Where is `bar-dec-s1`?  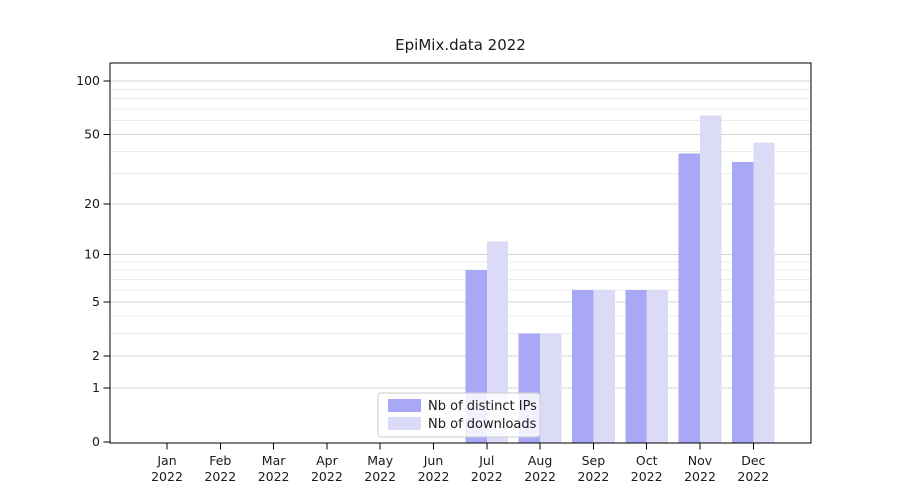 bar-dec-s1 is located at coordinates (764, 292).